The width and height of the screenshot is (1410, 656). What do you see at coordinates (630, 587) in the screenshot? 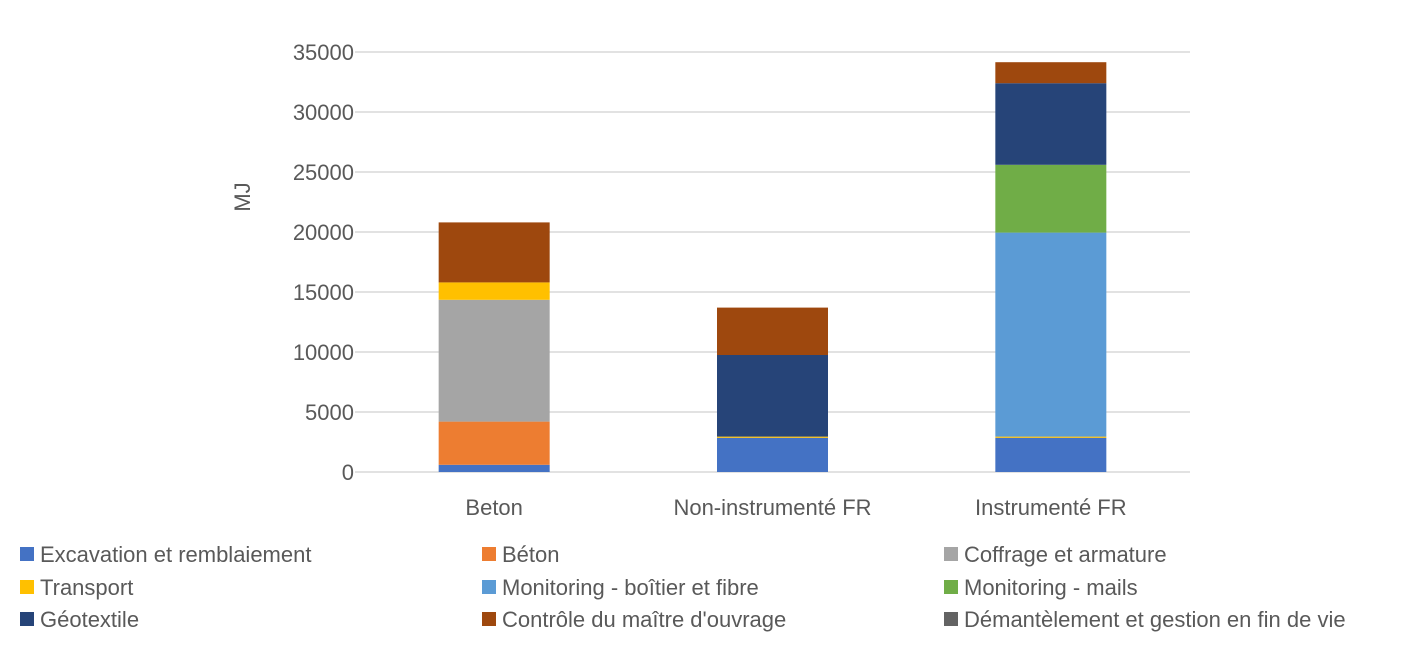
I see `legend-label: Monitoring - boîtier et fibre` at bounding box center [630, 587].